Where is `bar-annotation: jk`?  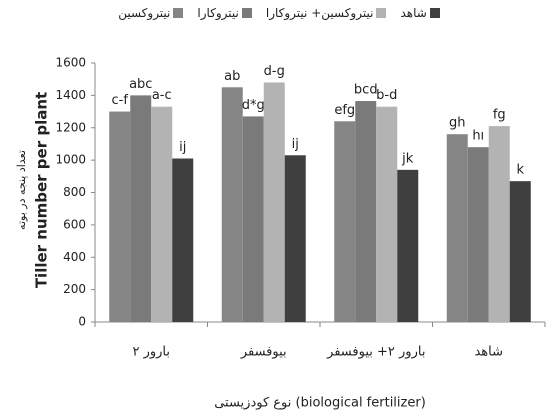
bar-annotation: jk is located at coordinates (407, 158).